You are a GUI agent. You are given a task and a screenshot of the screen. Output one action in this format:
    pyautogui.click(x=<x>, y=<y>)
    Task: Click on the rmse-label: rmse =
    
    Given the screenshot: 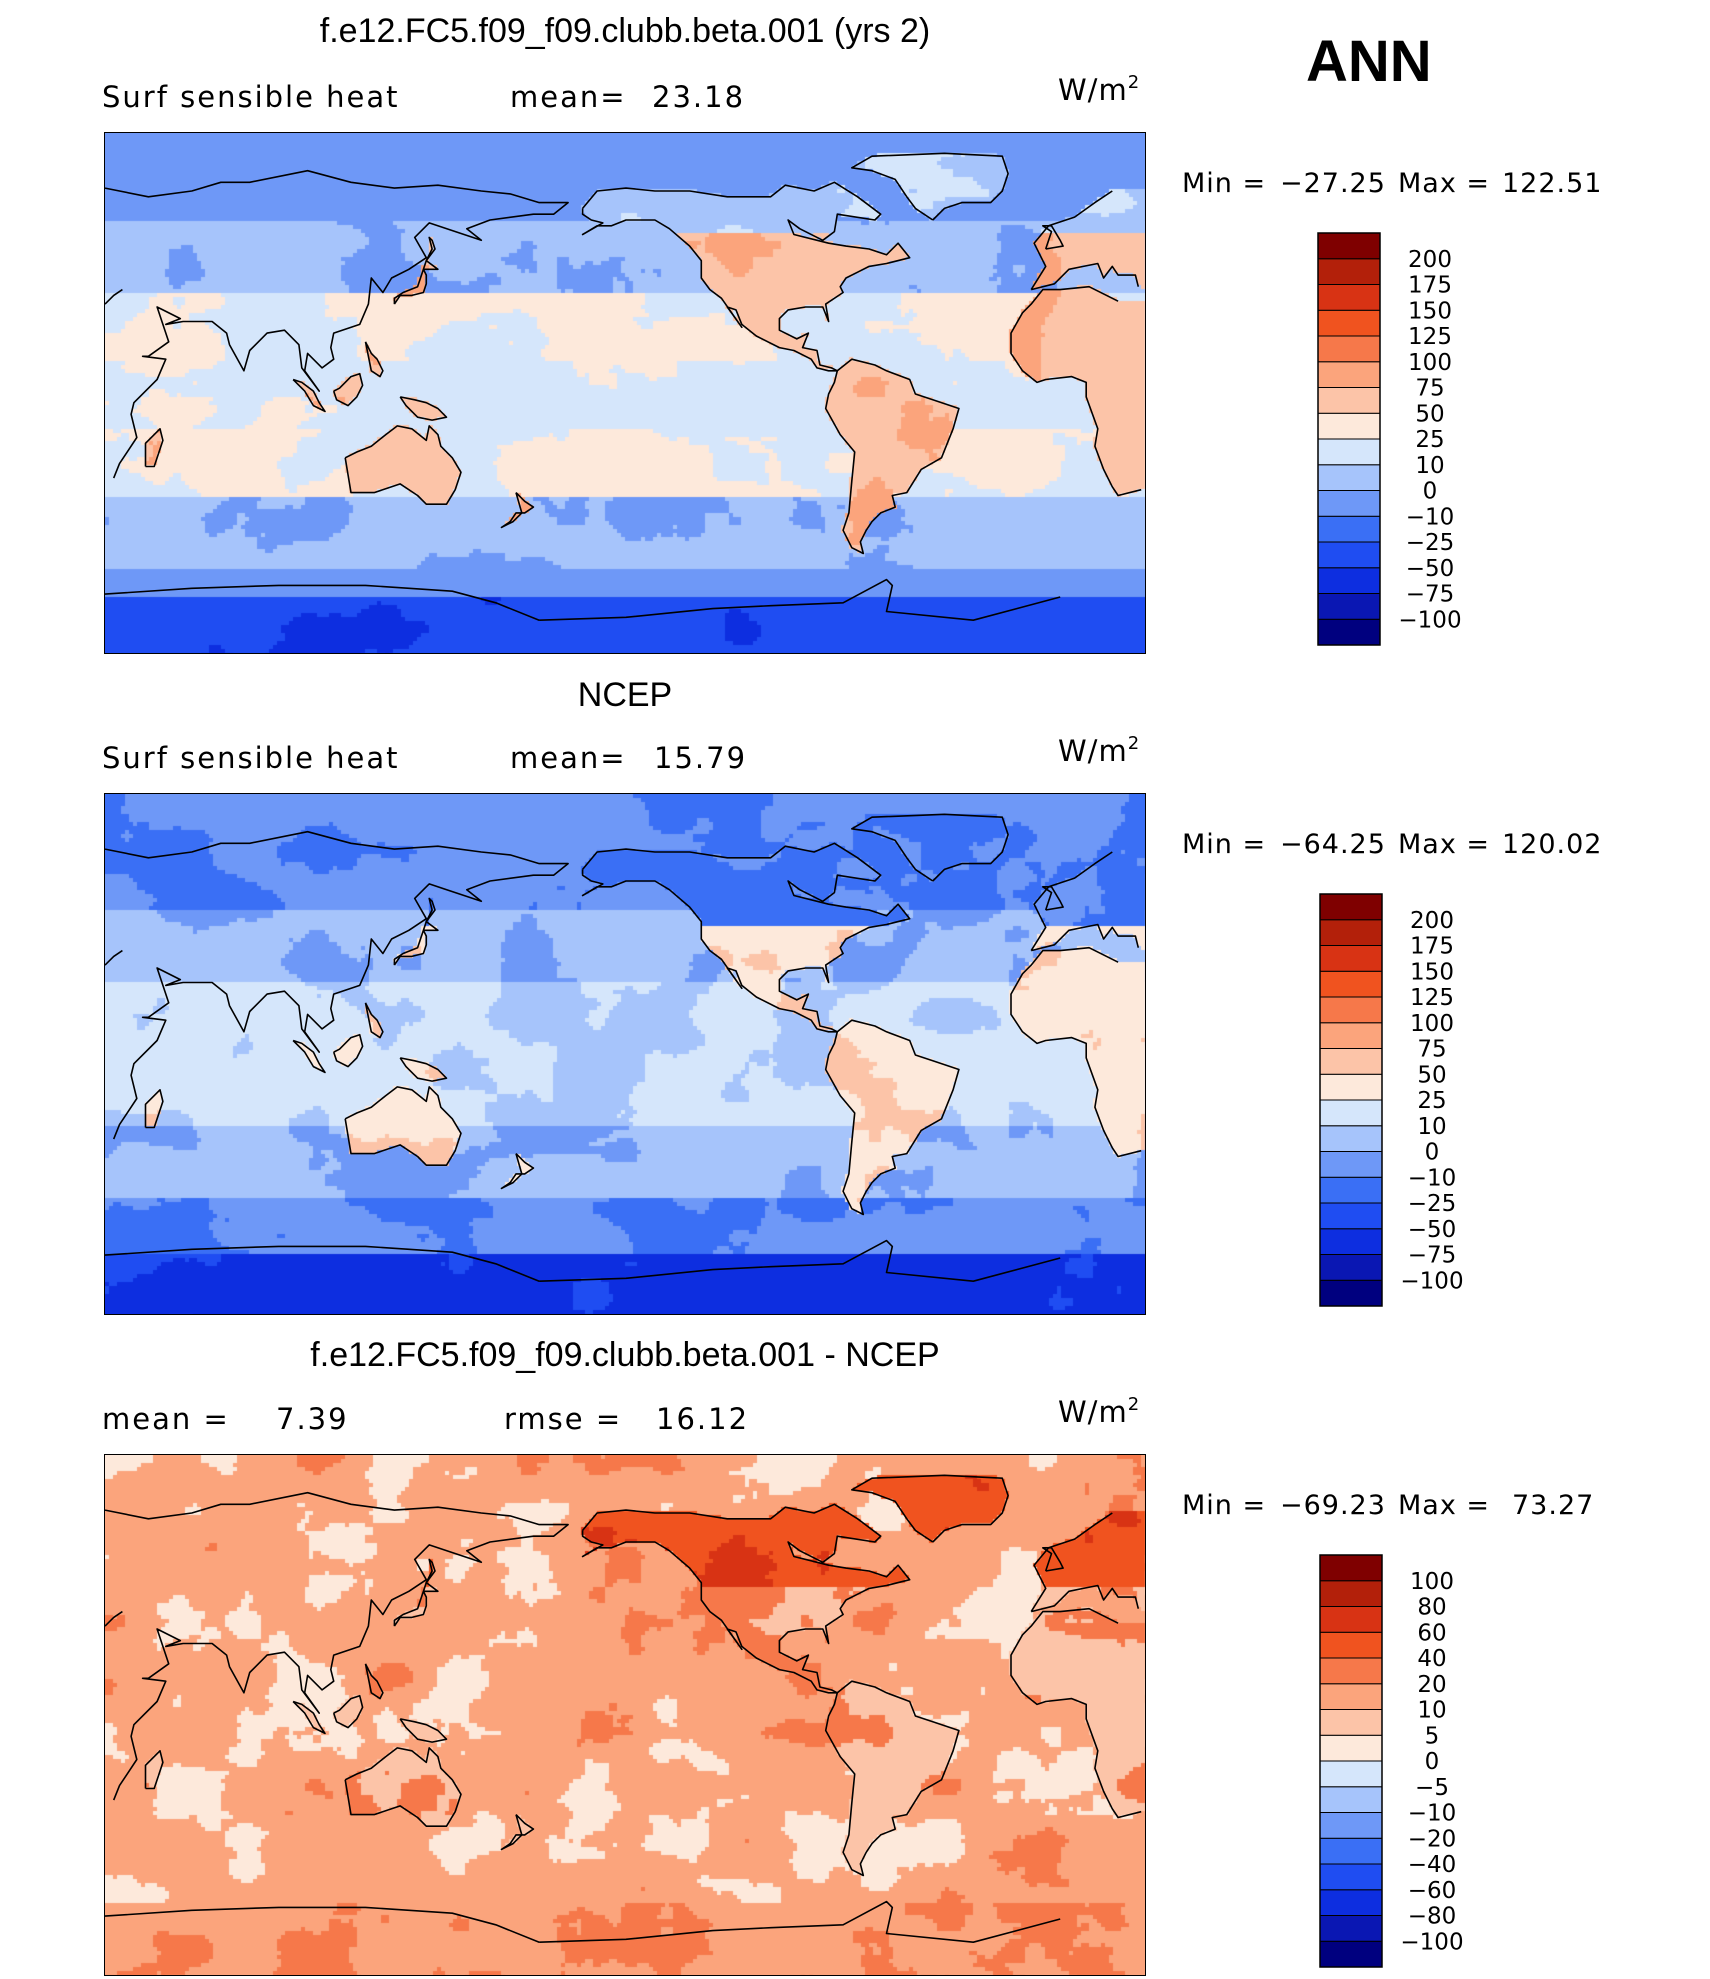 What is the action you would take?
    pyautogui.click(x=563, y=1419)
    